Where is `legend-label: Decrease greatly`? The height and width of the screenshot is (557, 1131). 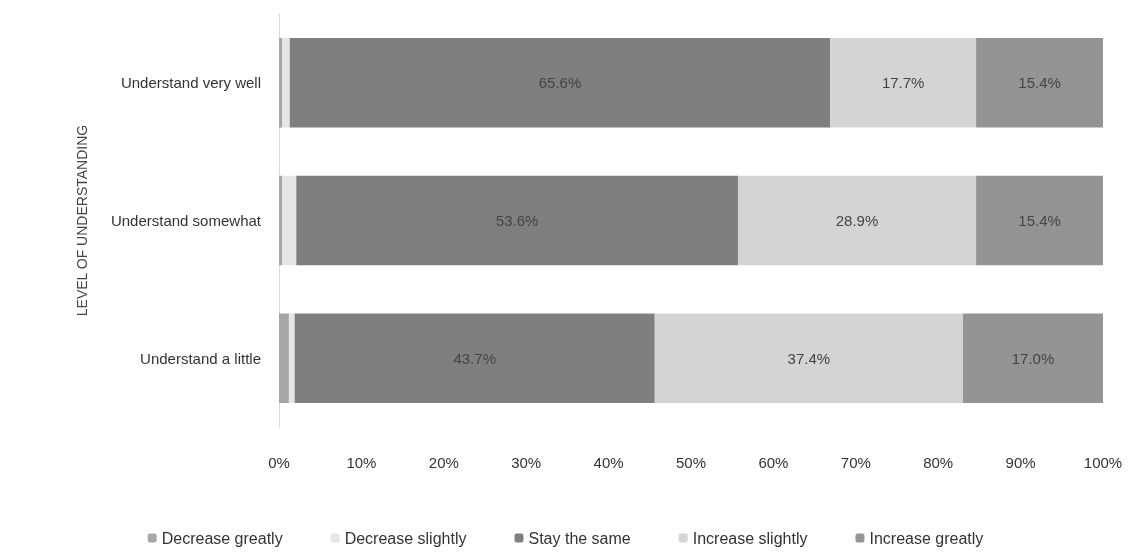
legend-label: Decrease greatly is located at coordinates (222, 538).